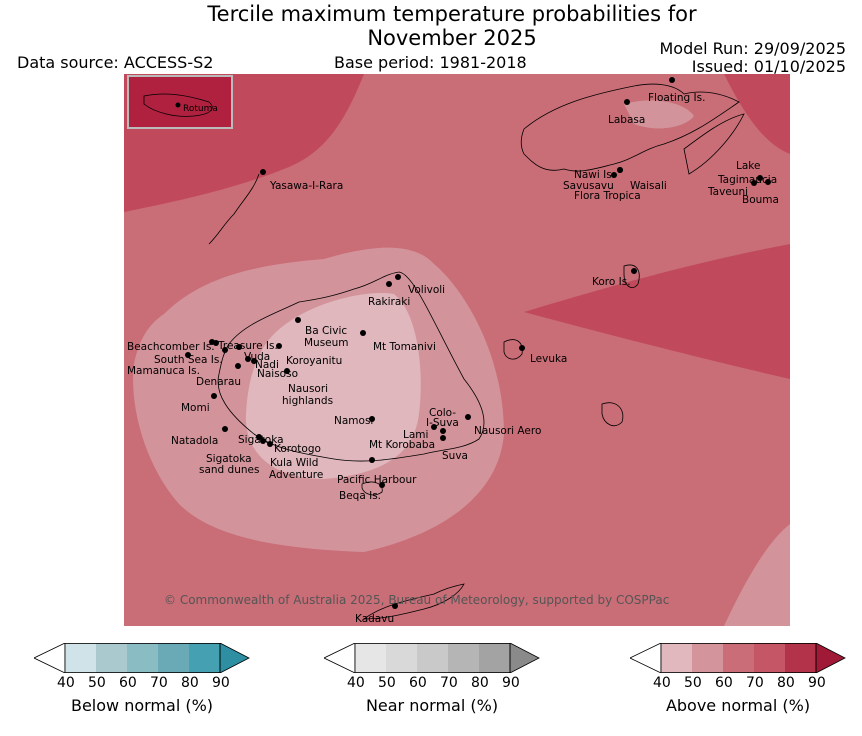  Describe the element at coordinates (229, 470) in the screenshot. I see `place-label: sand dunes` at that location.